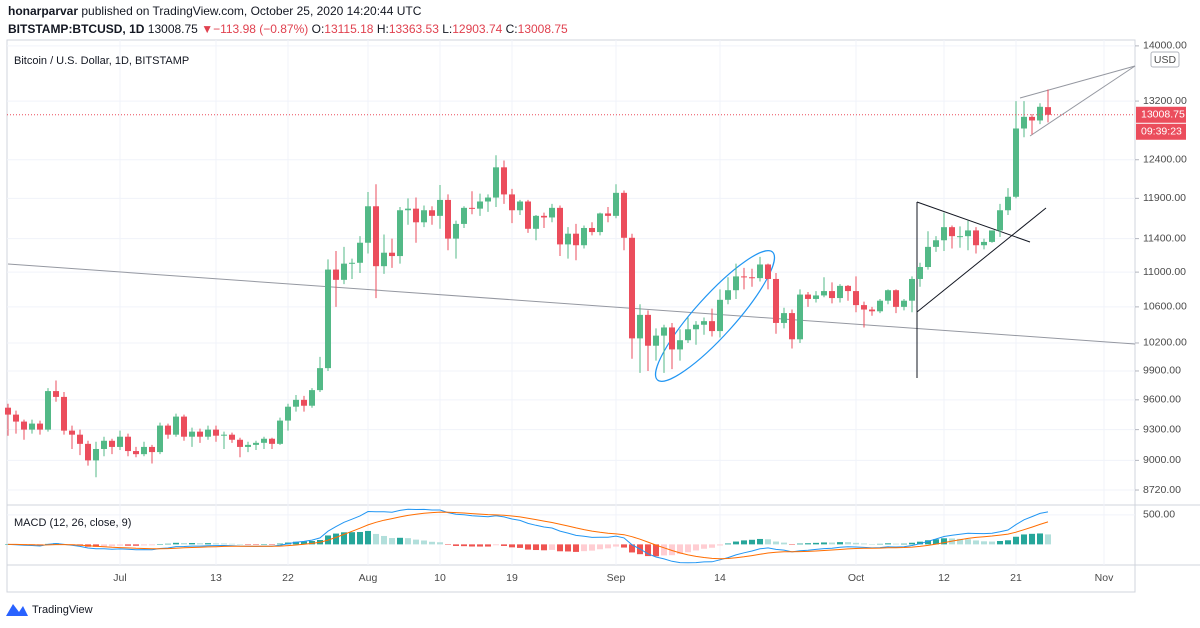 The width and height of the screenshot is (1200, 628). I want to click on brand-name: TradingView, so click(62, 610).